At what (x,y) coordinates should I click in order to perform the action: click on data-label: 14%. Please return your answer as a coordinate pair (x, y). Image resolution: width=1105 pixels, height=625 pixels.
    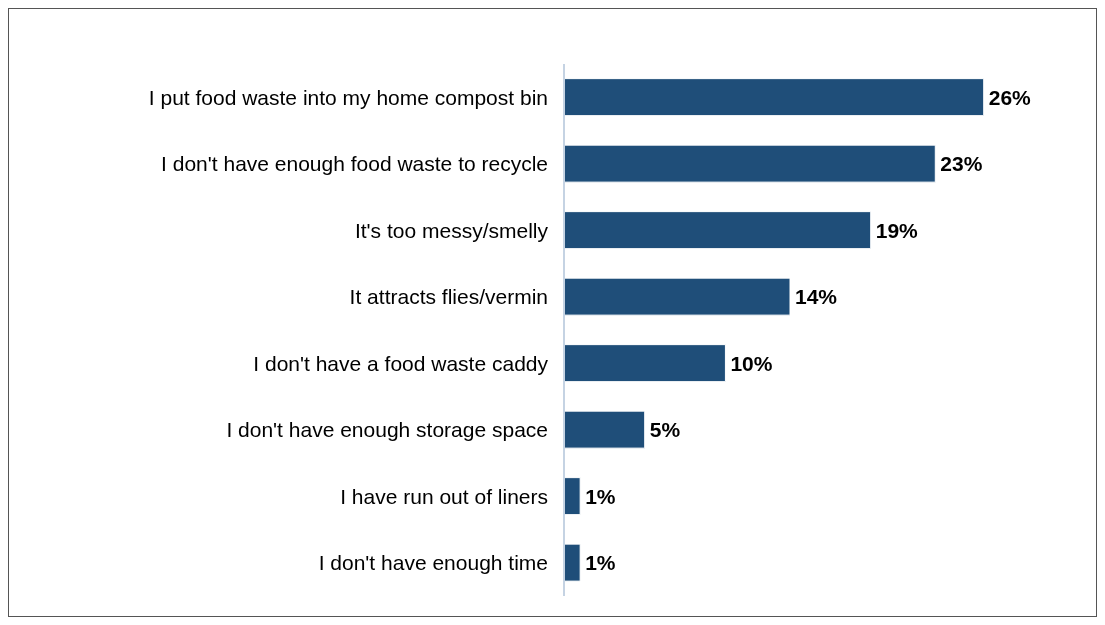
    Looking at the image, I should click on (816, 297).